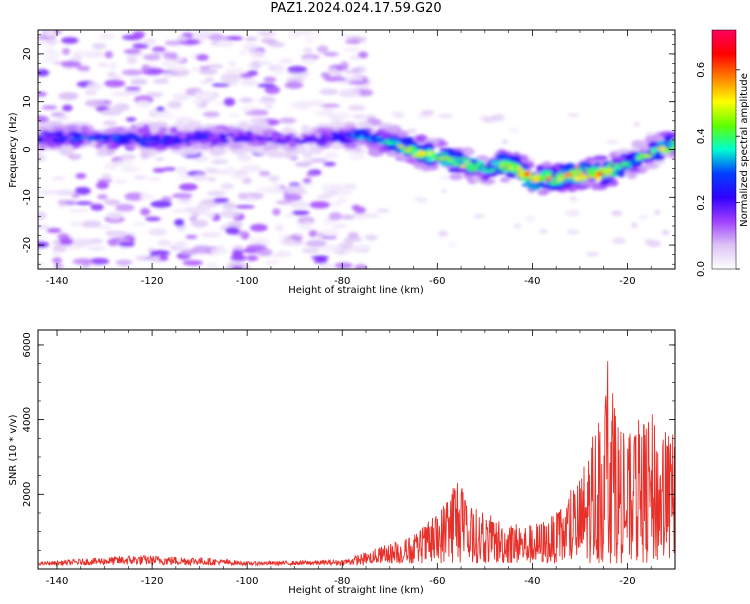 The width and height of the screenshot is (750, 604). What do you see at coordinates (627, 581) in the screenshot?
I see `snr-x-tick-label: -20` at bounding box center [627, 581].